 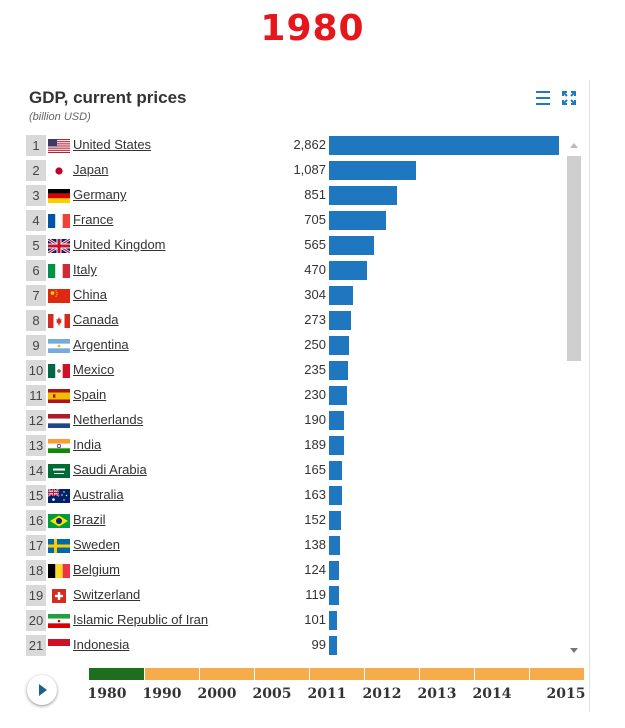 I want to click on value-label: 250, so click(x=315, y=344).